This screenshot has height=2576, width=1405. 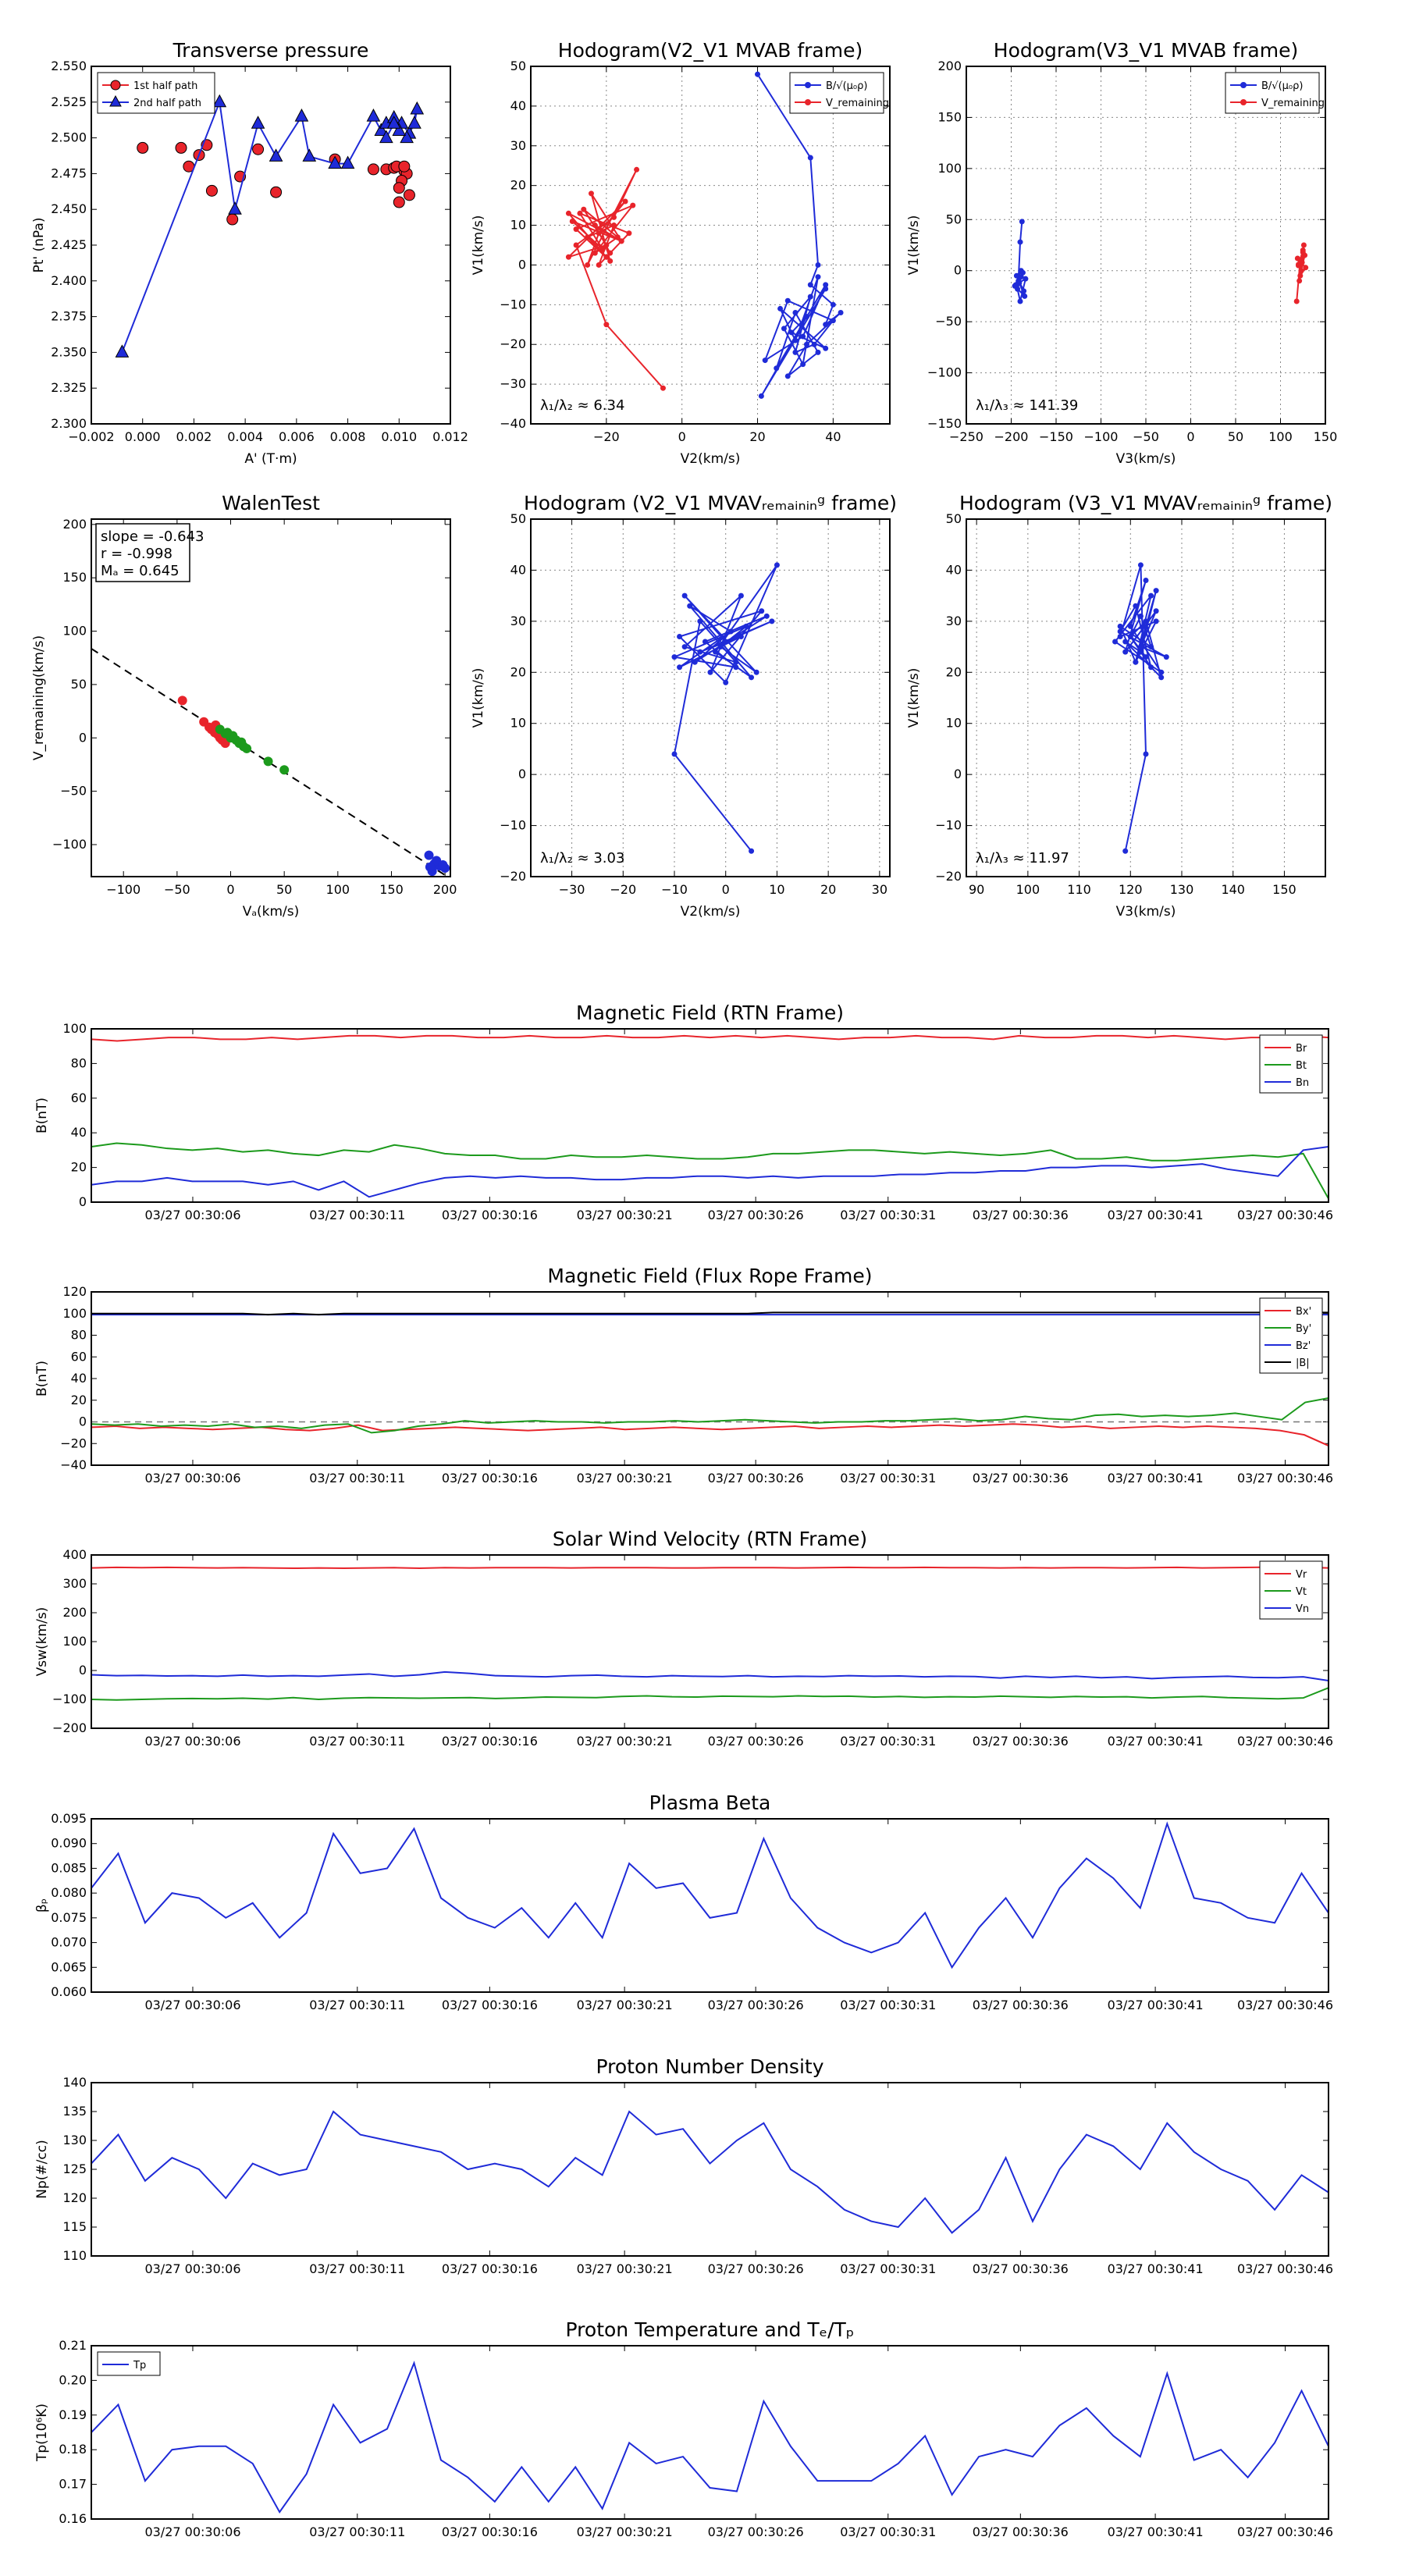 I want to click on y-tick-label: −10, so click(x=513, y=304).